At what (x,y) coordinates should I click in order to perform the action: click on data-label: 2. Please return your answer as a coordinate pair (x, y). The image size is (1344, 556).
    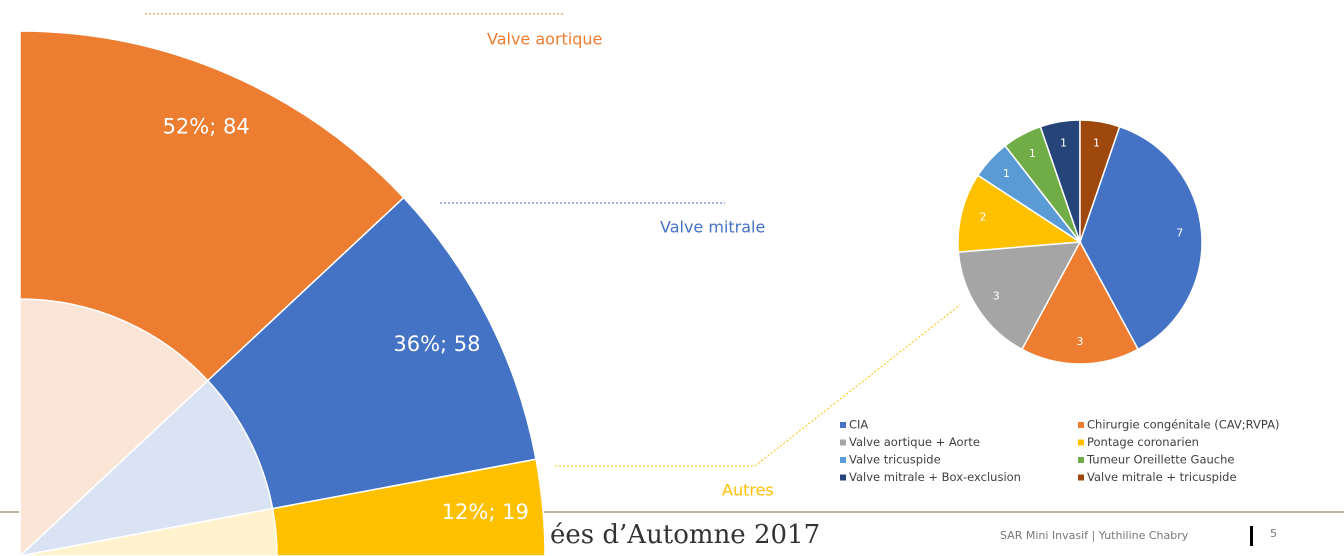
    Looking at the image, I should click on (983, 216).